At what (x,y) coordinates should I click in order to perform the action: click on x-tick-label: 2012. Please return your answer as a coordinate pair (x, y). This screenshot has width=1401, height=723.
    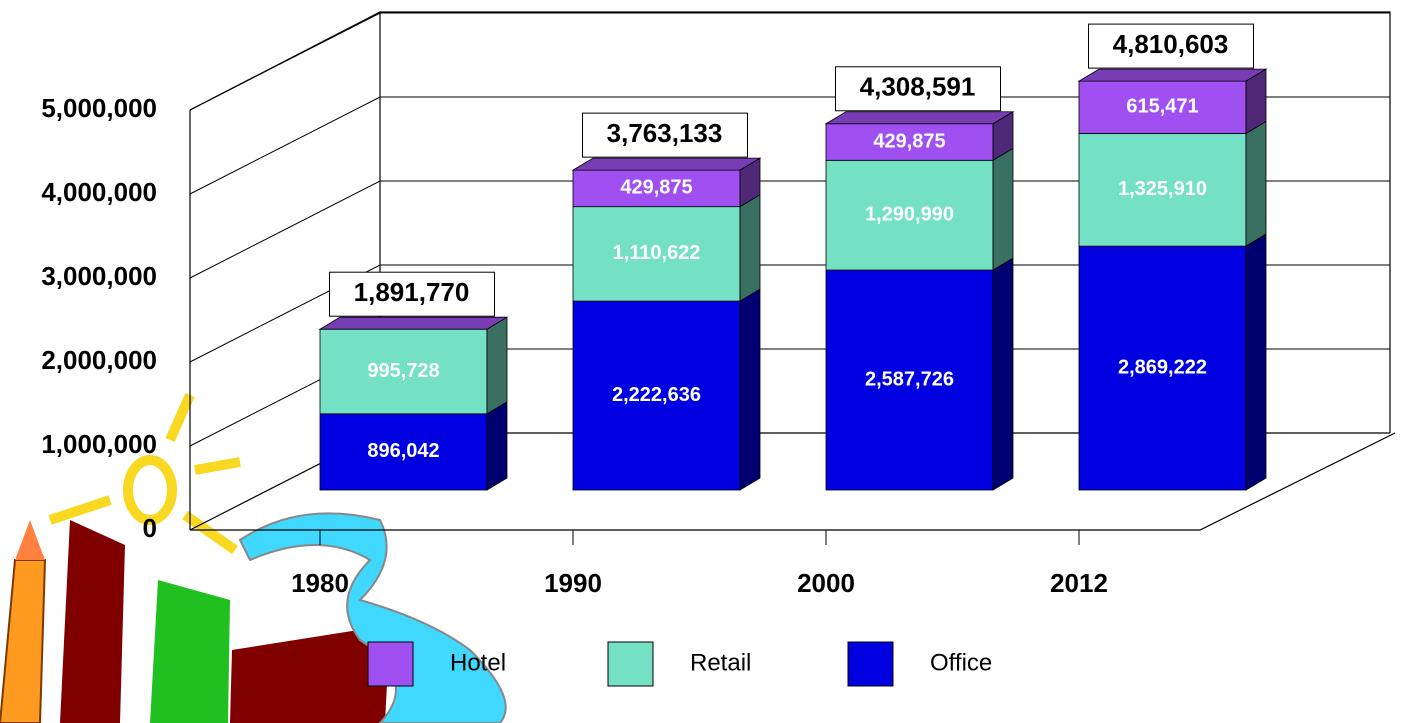
    Looking at the image, I should click on (1079, 583).